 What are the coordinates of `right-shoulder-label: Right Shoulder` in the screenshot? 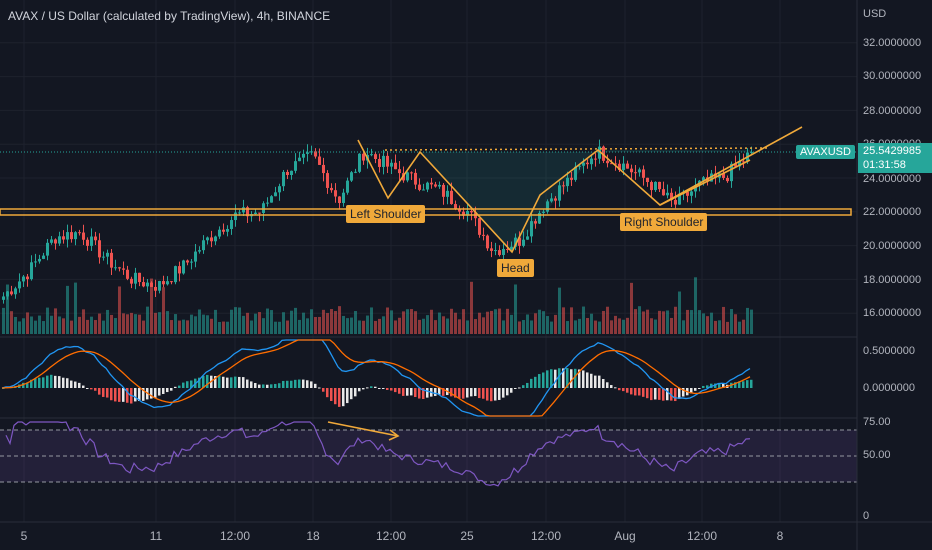 It's located at (664, 222).